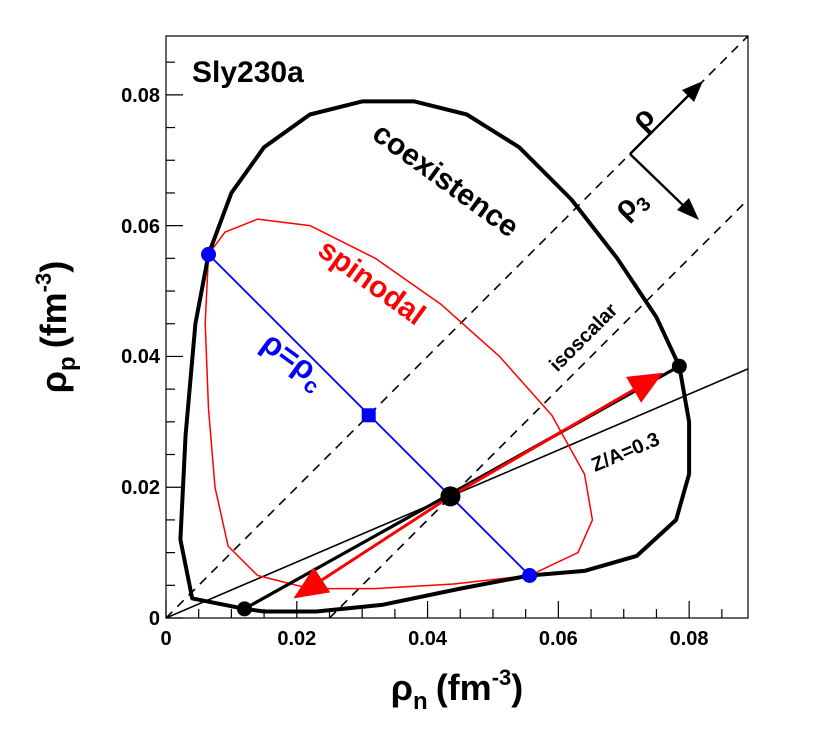 Image resolution: width=829 pixels, height=735 pixels. Describe the element at coordinates (679, 366) in the screenshot. I see `coexistence-point-high` at that location.